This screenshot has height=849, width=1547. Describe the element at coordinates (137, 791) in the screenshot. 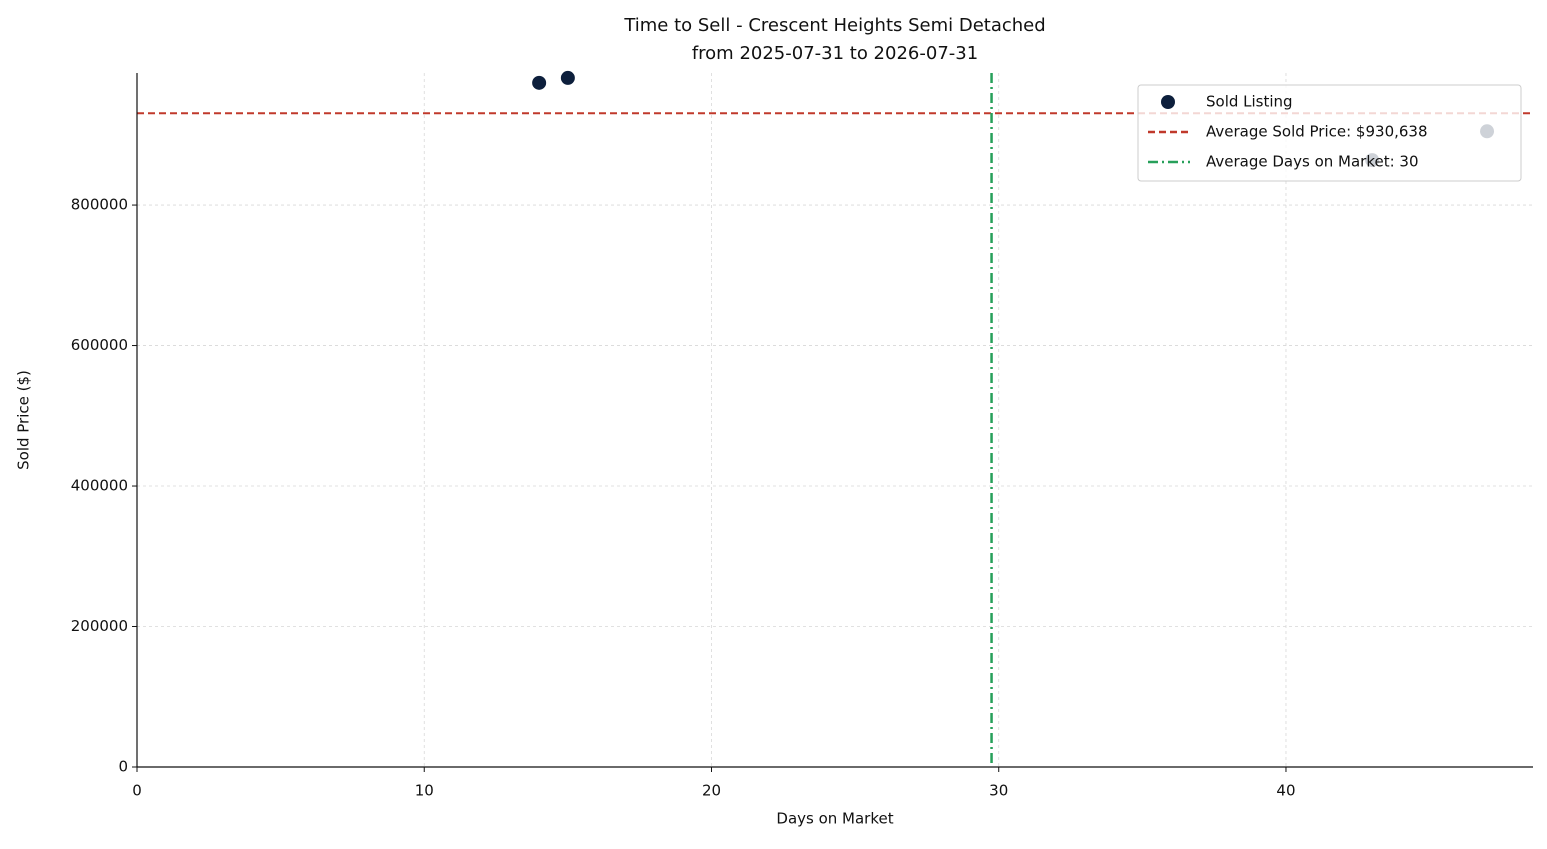

I see `x-tick-label: 0` at that location.